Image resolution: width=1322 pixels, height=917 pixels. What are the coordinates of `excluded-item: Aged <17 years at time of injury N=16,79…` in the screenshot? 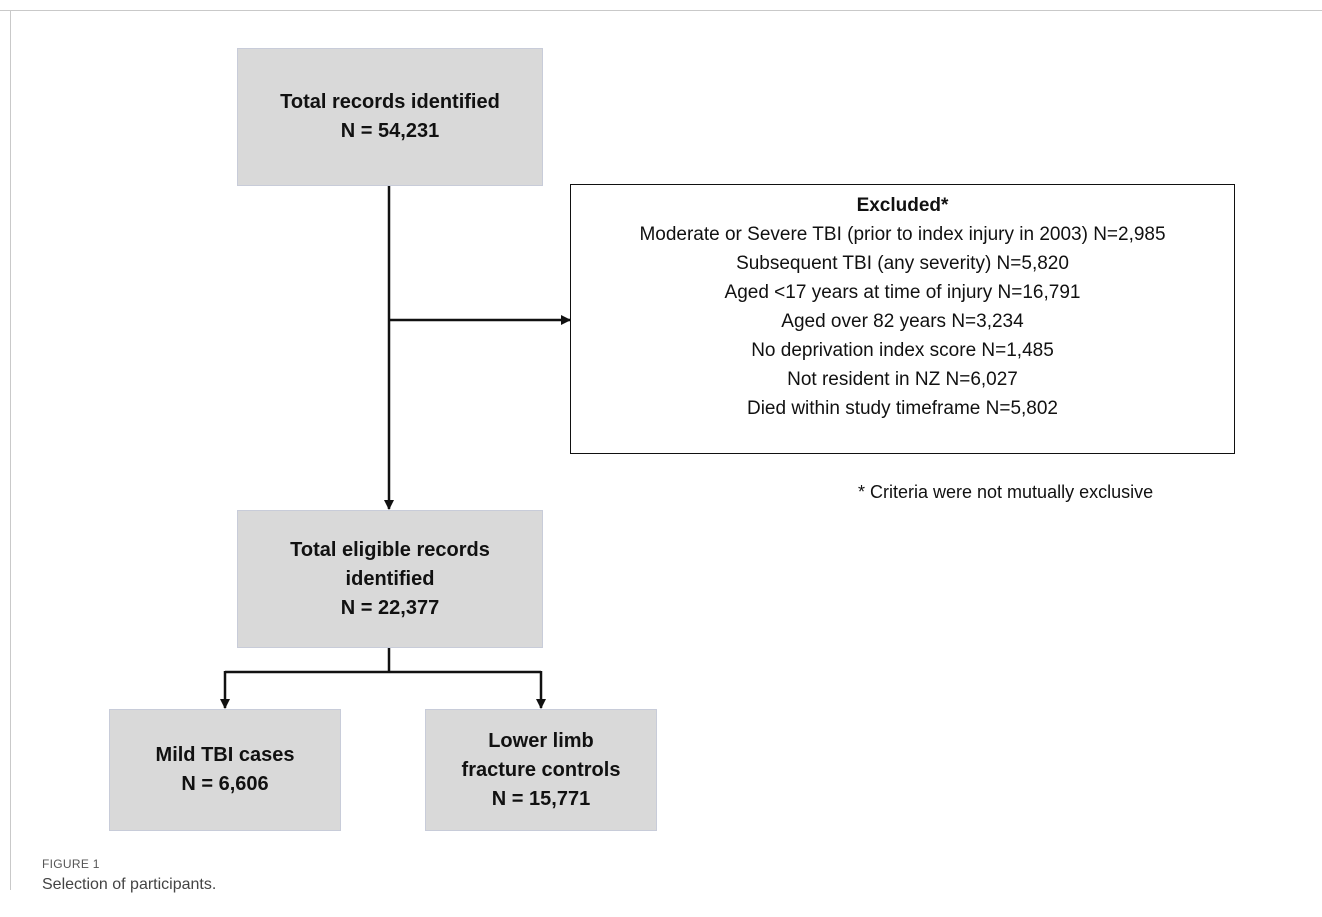 It's located at (902, 292).